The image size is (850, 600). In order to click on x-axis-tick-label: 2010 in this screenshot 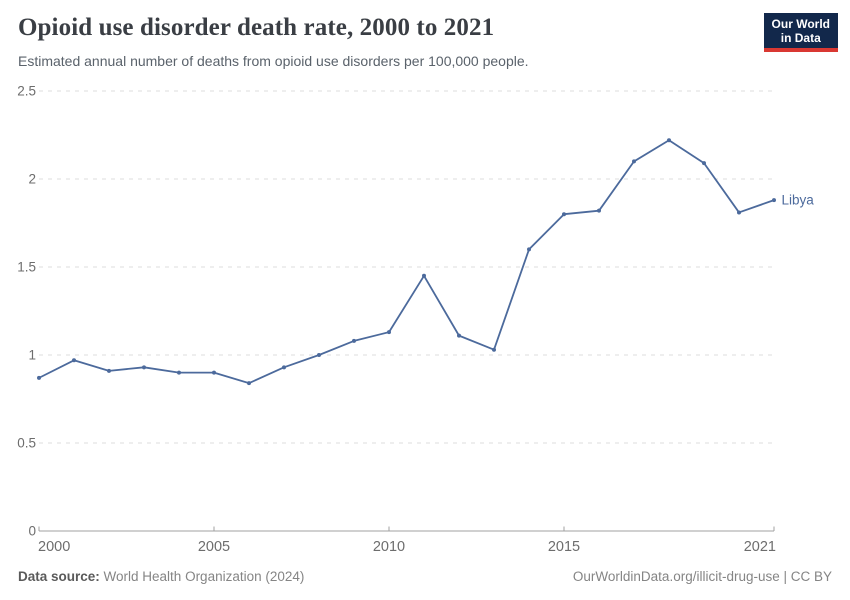, I will do `click(389, 547)`.